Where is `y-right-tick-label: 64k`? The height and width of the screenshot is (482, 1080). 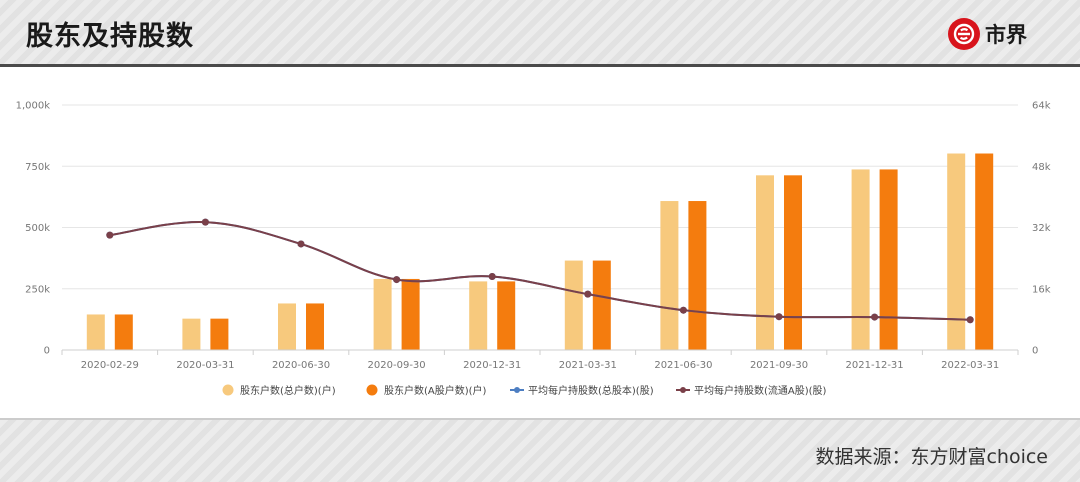
y-right-tick-label: 64k is located at coordinates (1041, 106).